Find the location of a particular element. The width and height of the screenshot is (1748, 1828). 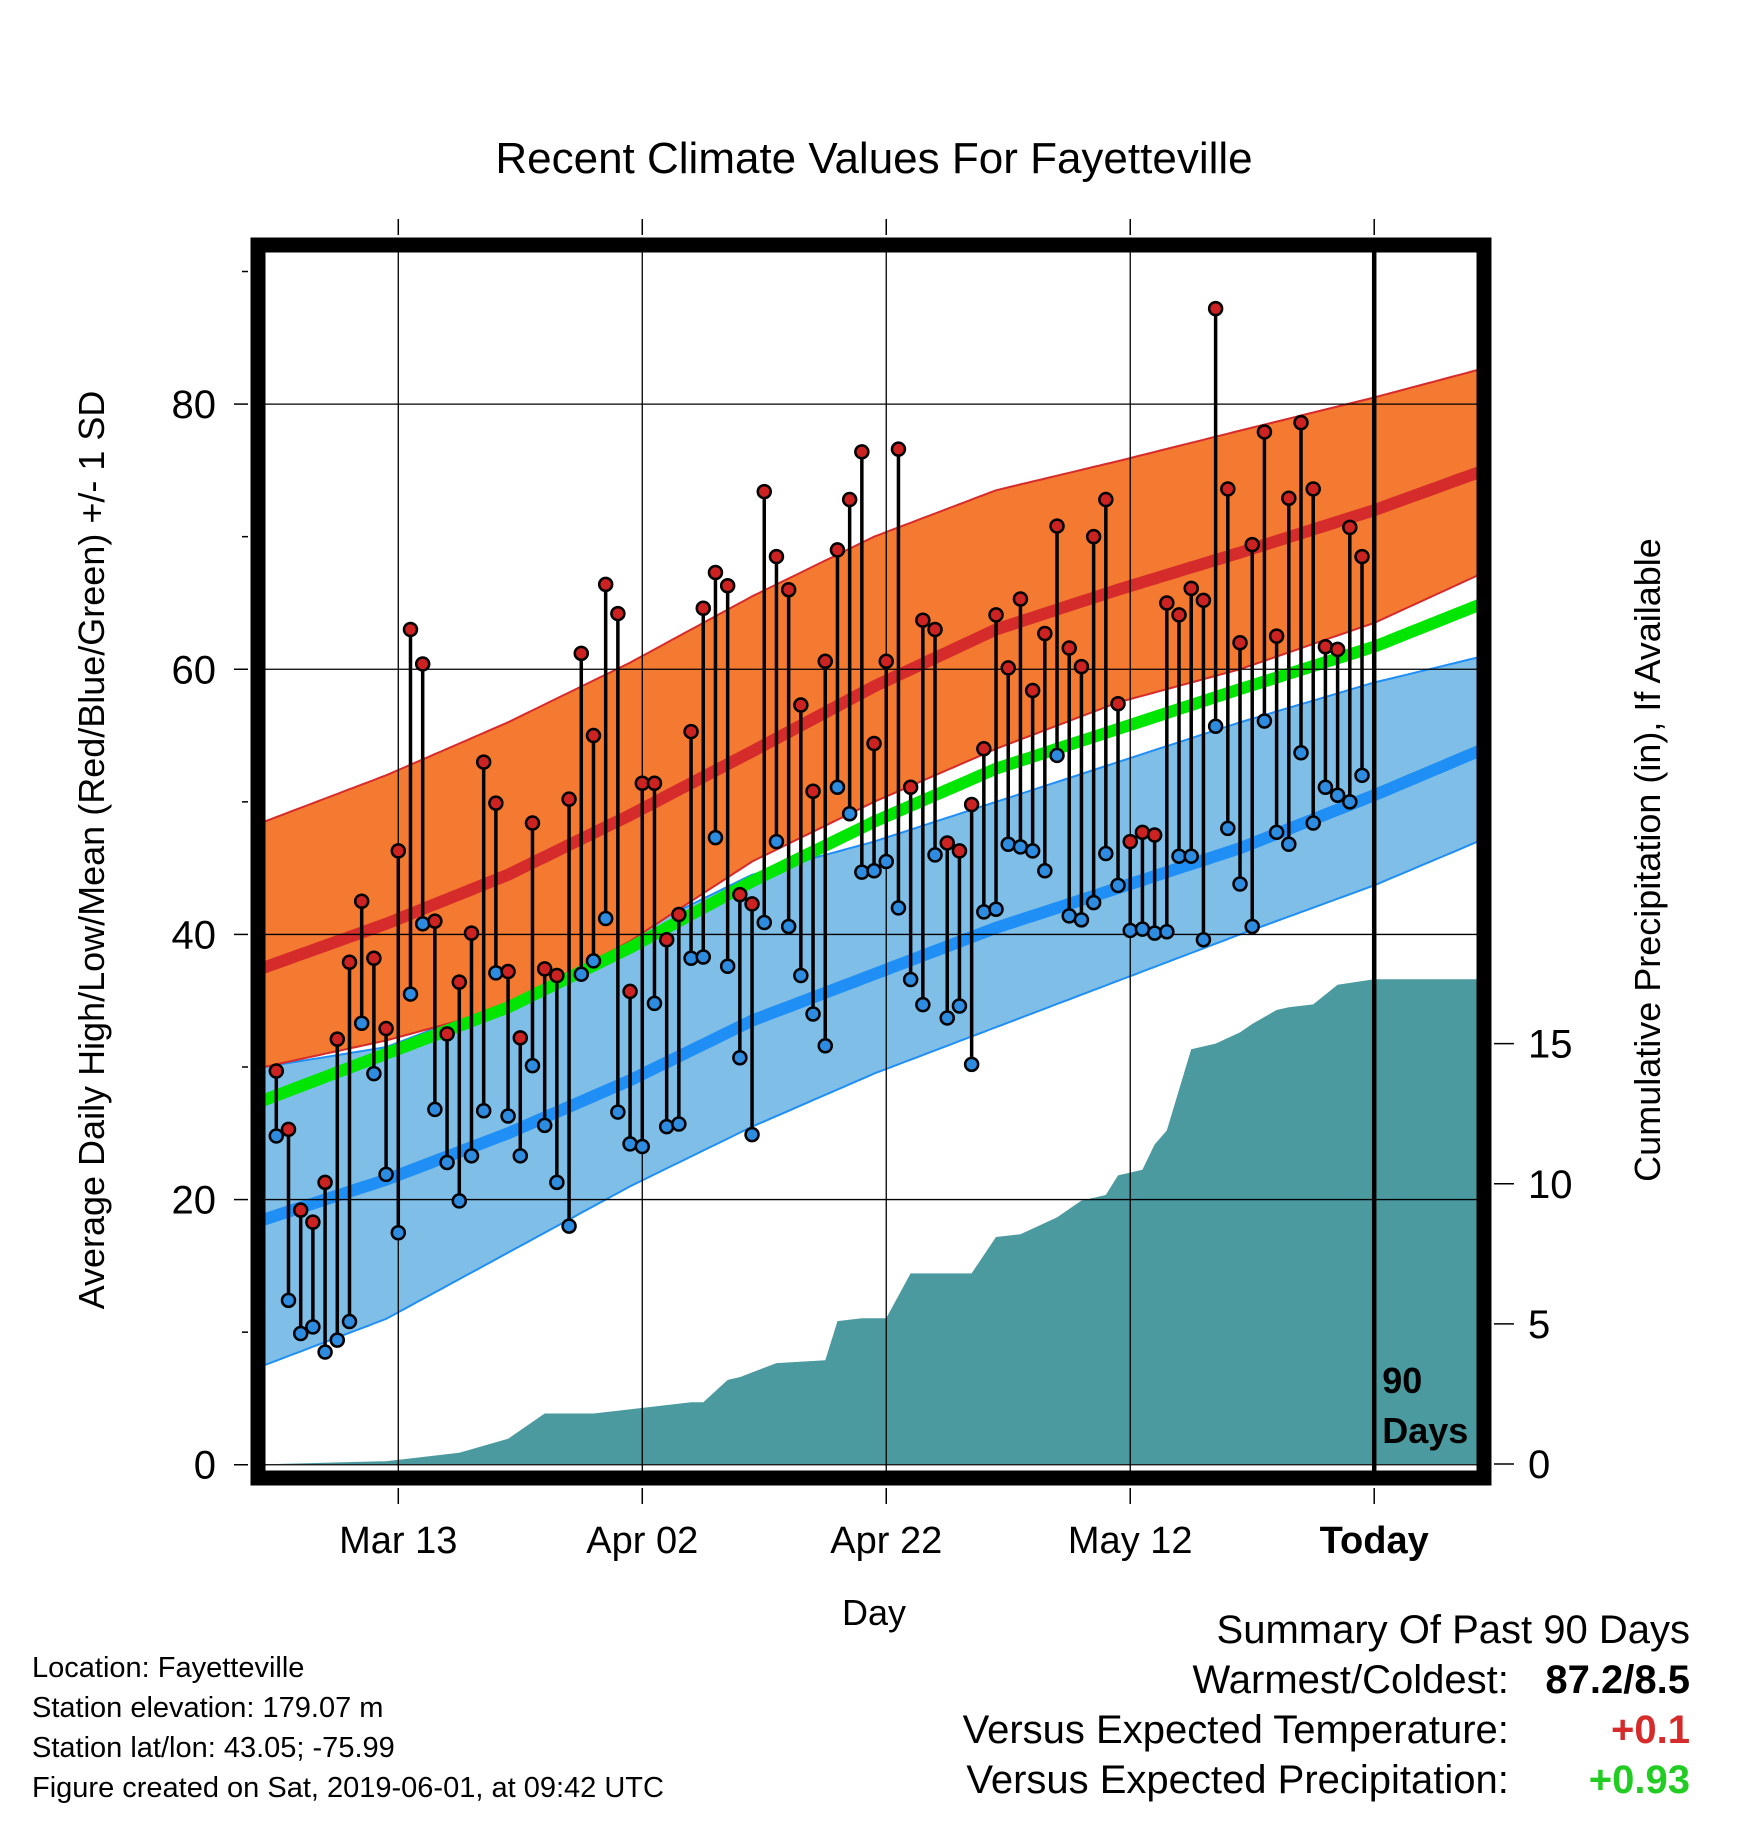

latlon-text: Station lat/lon: 43.05; -75.99 is located at coordinates (213, 1748).